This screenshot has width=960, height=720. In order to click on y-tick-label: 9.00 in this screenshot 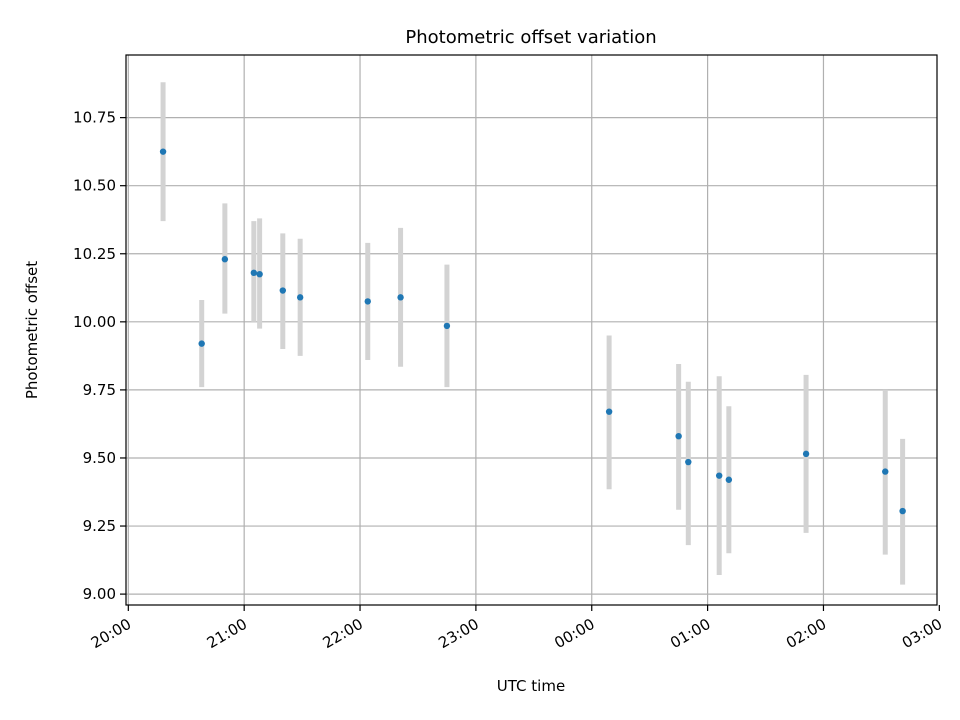, I will do `click(99, 594)`.